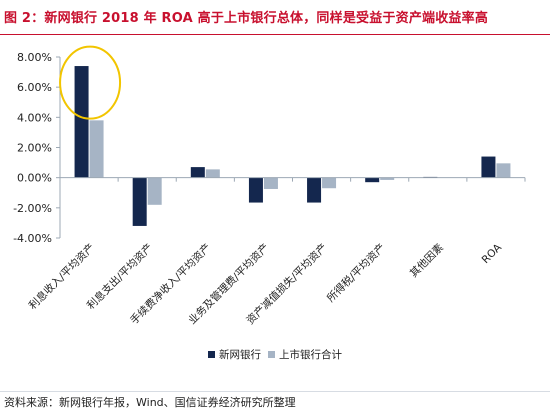  Describe the element at coordinates (34, 117) in the screenshot. I see `y-tick-label: 4.00%` at that location.